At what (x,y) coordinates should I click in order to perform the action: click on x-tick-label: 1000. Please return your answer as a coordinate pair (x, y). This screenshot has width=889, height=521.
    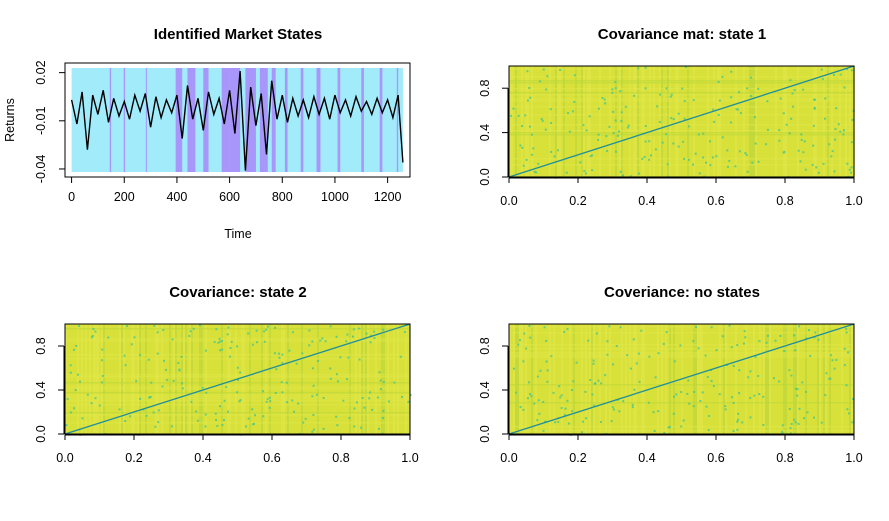
    Looking at the image, I should click on (335, 197).